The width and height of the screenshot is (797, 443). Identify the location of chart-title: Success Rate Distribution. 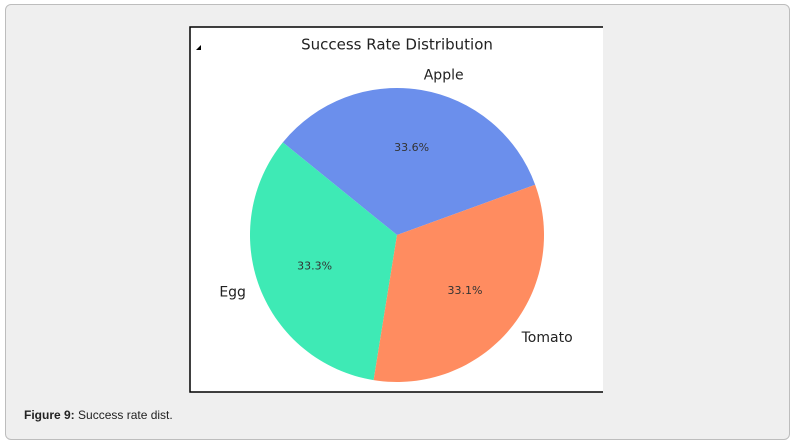
(397, 45).